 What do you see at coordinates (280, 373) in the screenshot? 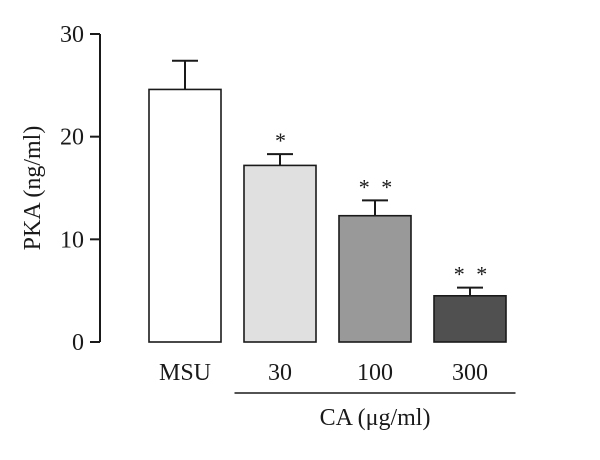
I see `x-category-label: 30` at bounding box center [280, 373].